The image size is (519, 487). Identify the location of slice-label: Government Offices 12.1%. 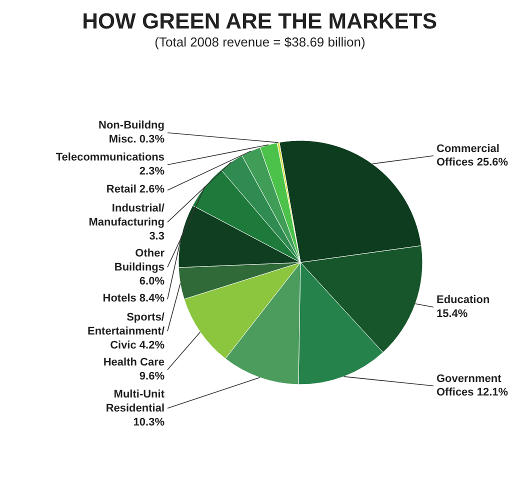
(472, 385).